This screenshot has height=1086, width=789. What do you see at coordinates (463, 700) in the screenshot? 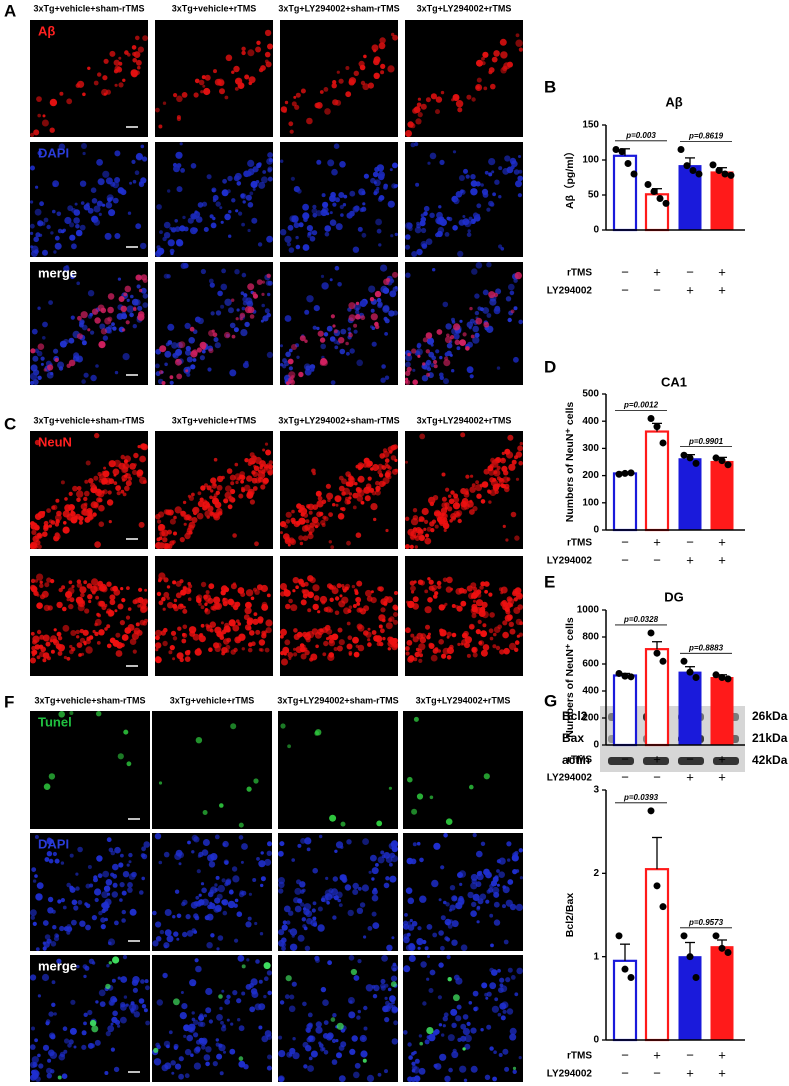
I see `column-header: 3xTg+LY294002+rTMS` at bounding box center [463, 700].